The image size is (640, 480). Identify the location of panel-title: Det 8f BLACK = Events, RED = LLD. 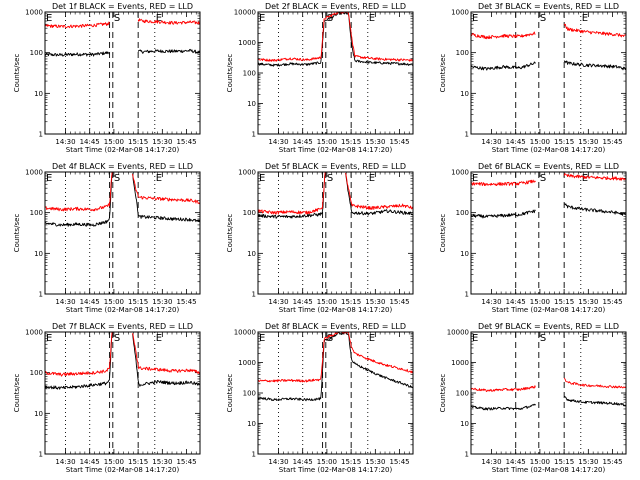
(335, 326).